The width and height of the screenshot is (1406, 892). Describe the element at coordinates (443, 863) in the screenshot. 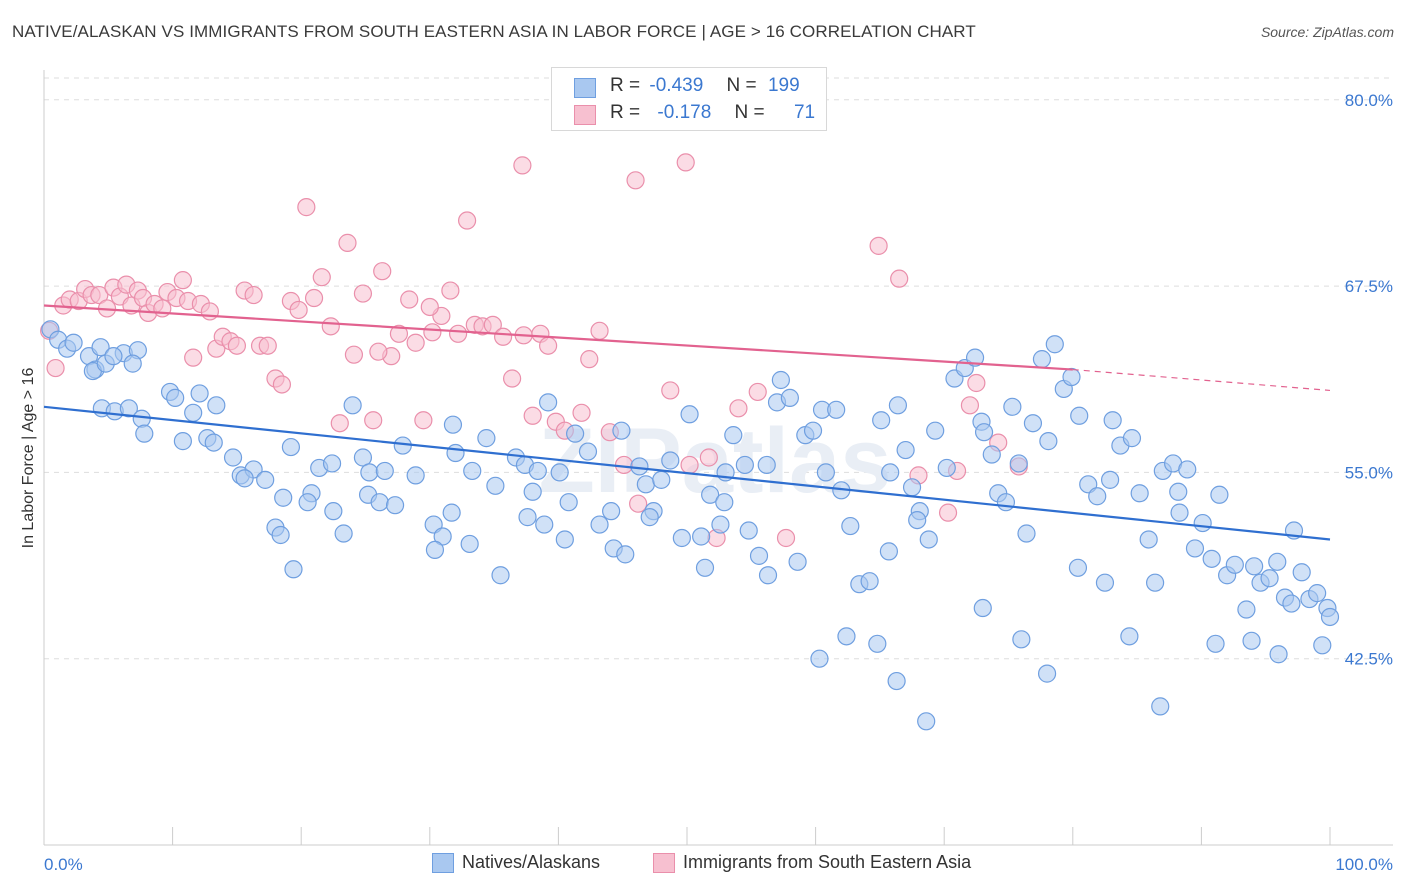

I see `legend-blue-swatch` at that location.